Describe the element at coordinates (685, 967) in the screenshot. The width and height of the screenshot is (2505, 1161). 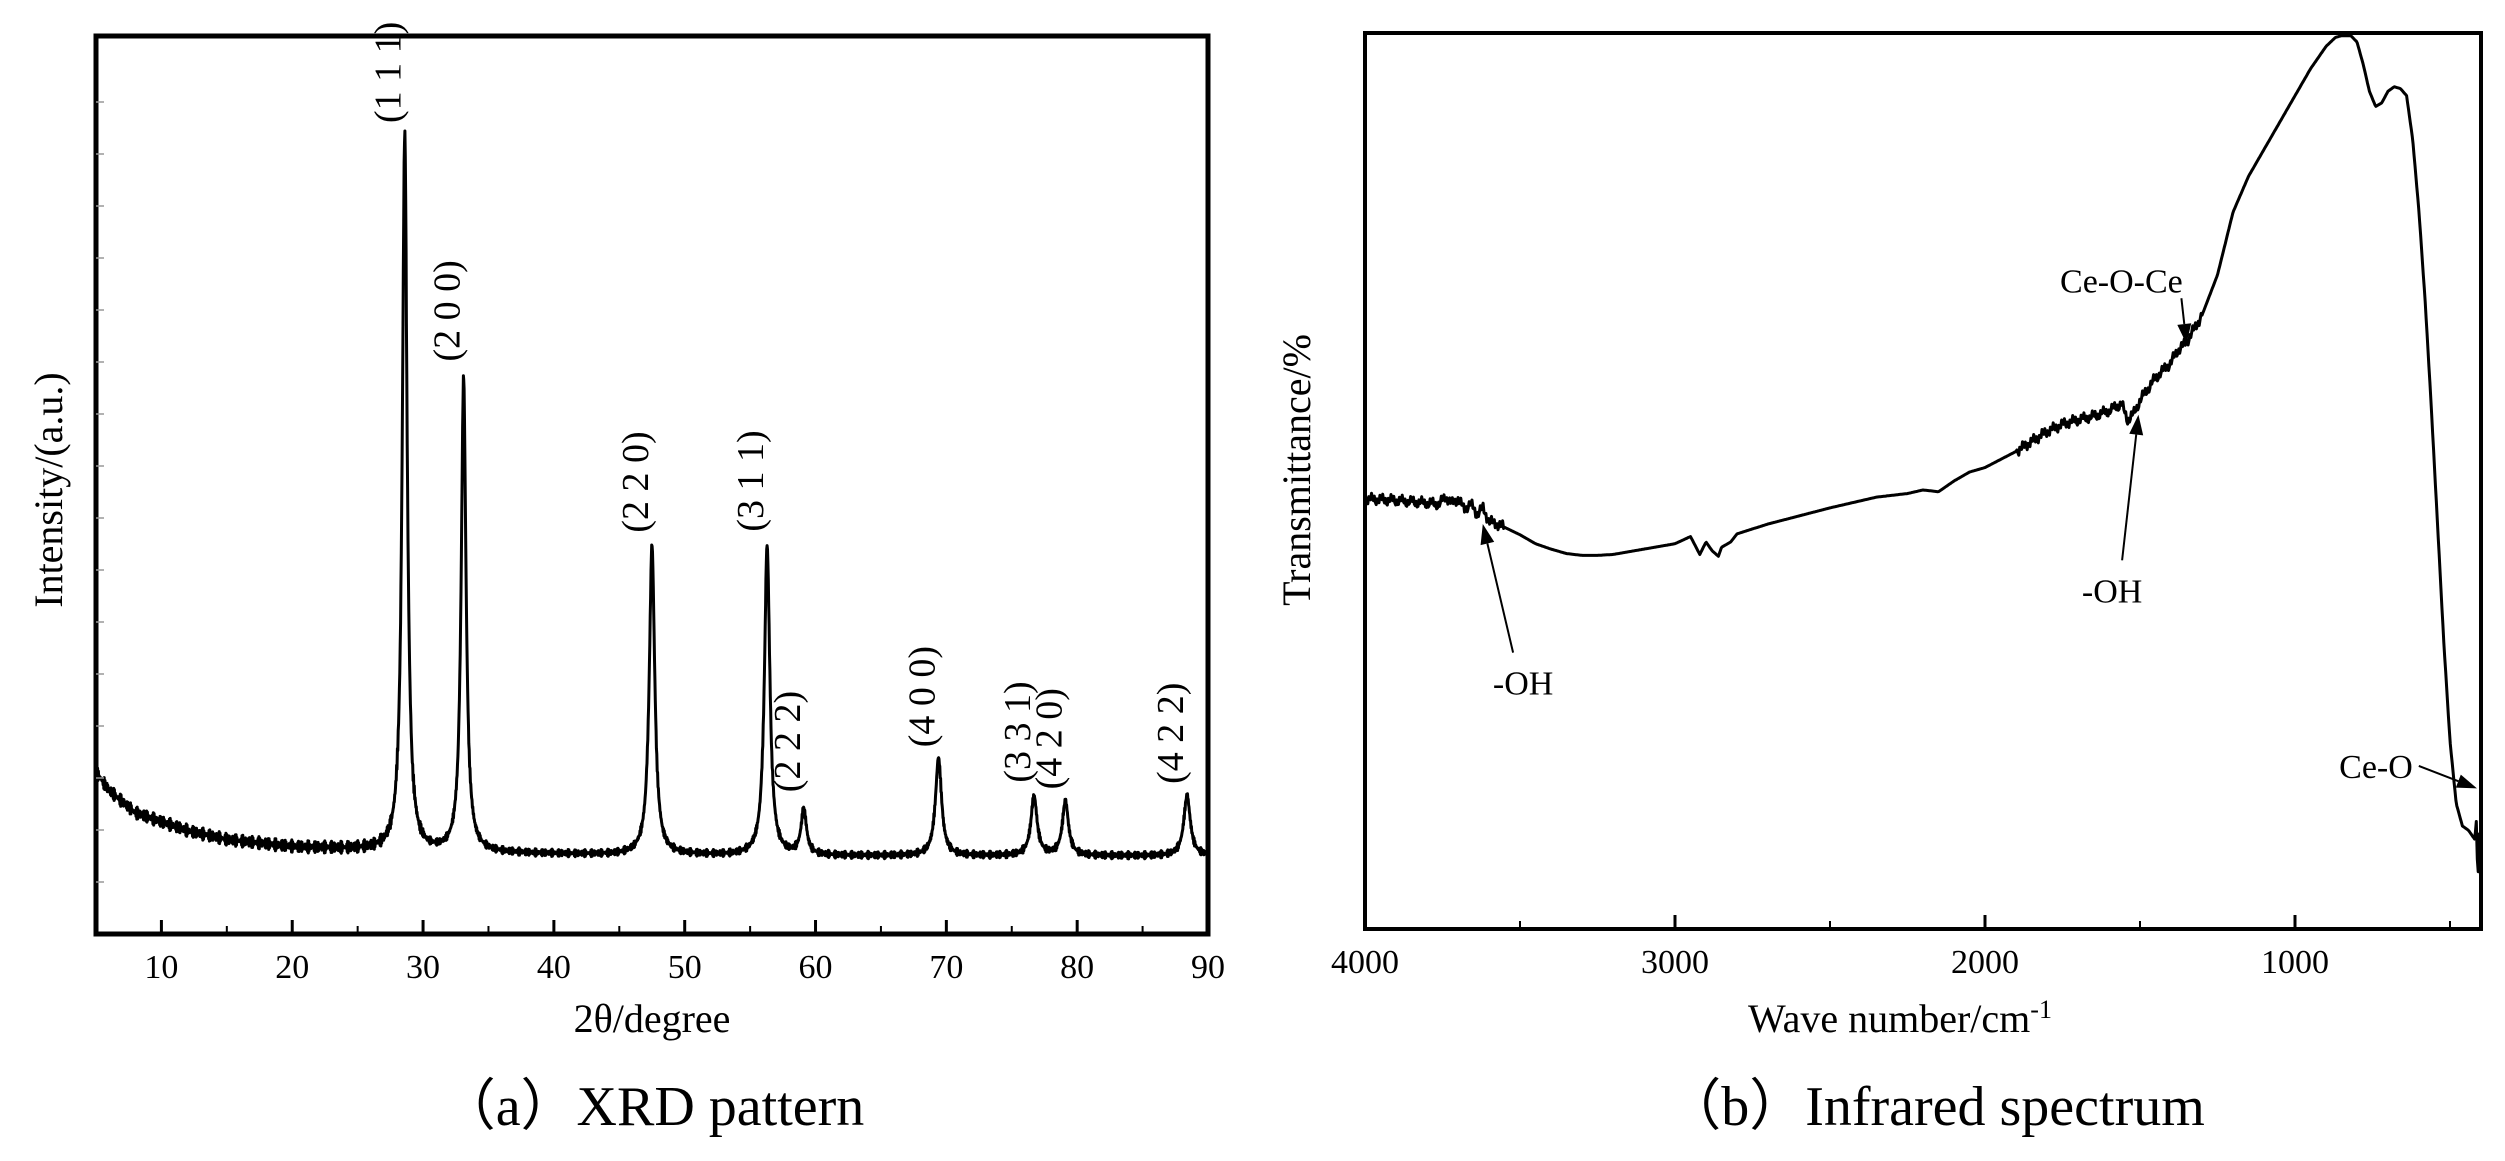
I see `xrd-x-tick-label: 50` at that location.